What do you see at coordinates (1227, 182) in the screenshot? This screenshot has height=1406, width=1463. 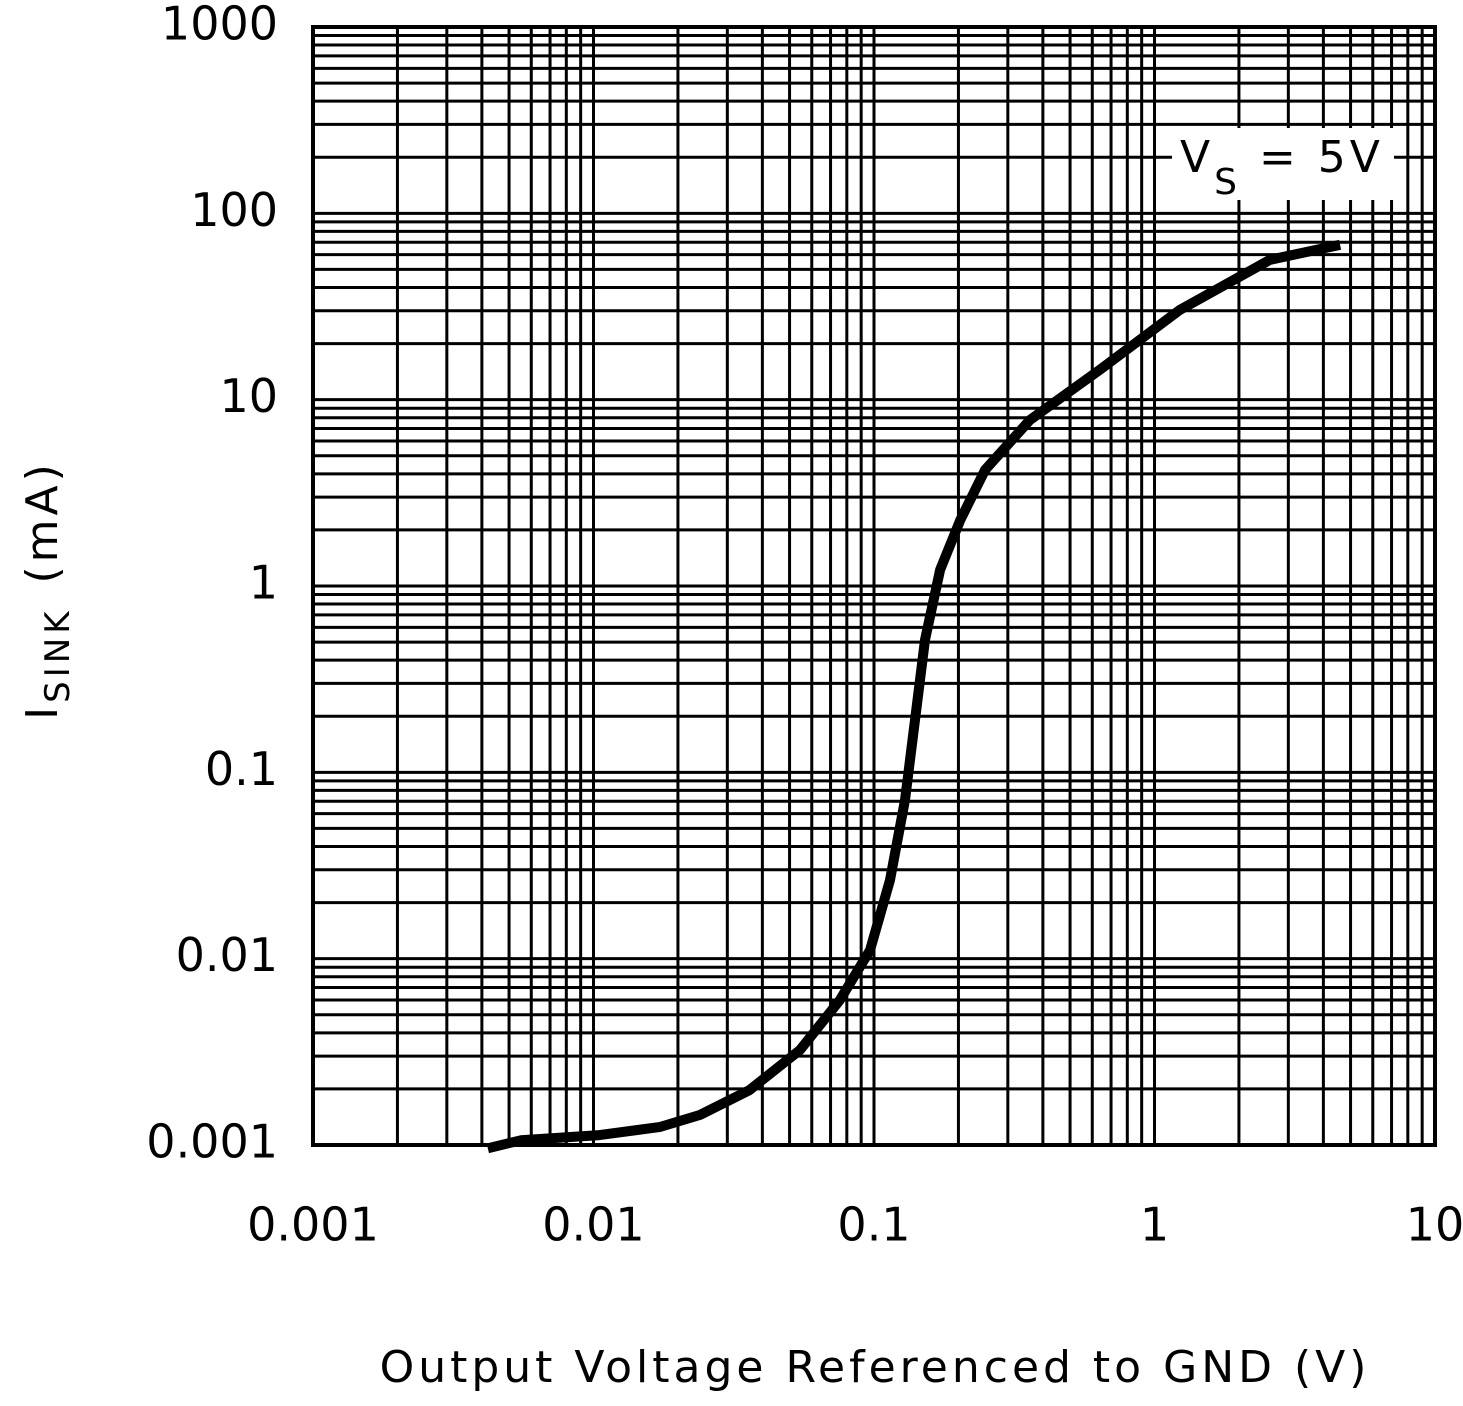 I see `annotation-sub: S` at bounding box center [1227, 182].